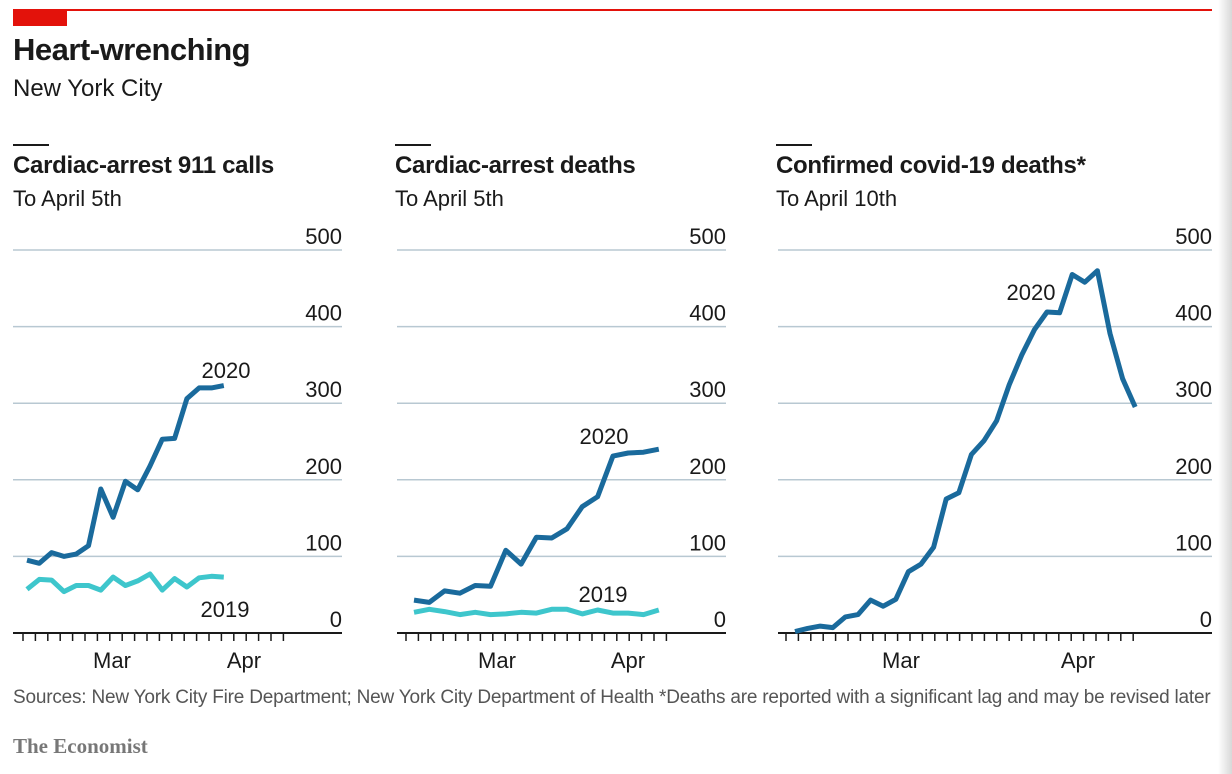 This screenshot has height=774, width=1232. I want to click on chart-title: Heart-wrenching, so click(132, 49).